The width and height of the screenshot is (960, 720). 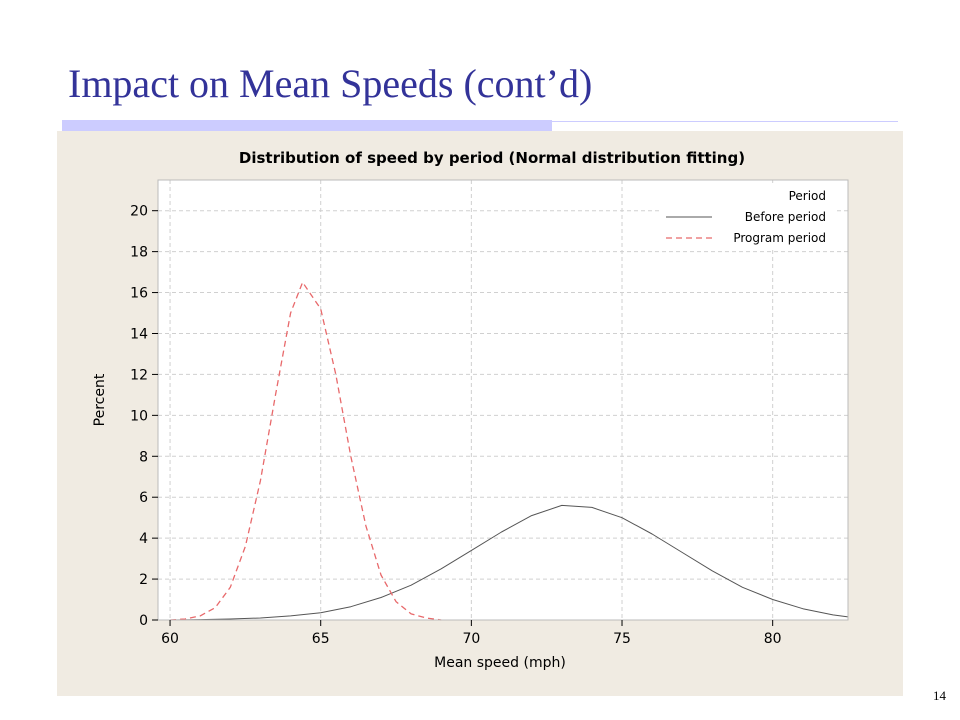 What do you see at coordinates (321, 639) in the screenshot?
I see `x-tick-label-65: 65` at bounding box center [321, 639].